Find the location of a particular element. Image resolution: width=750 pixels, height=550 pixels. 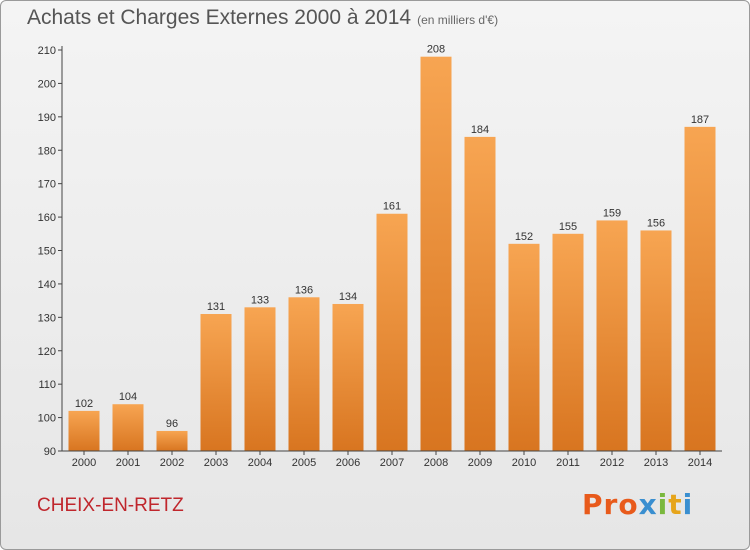

bar-2013 is located at coordinates (656, 340).